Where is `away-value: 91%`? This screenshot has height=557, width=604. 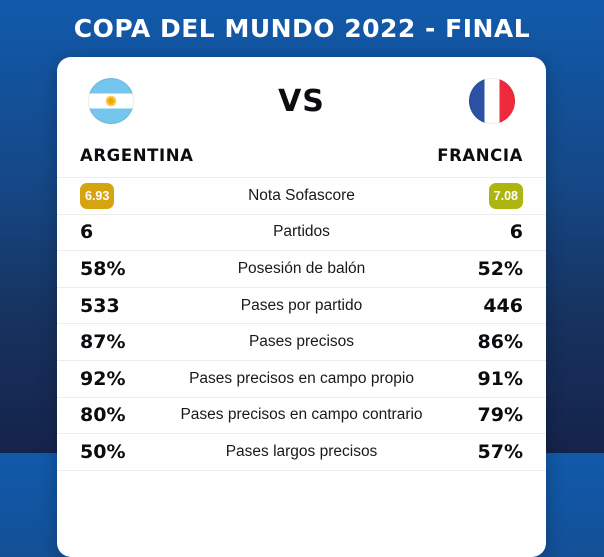 away-value: 91% is located at coordinates (500, 378).